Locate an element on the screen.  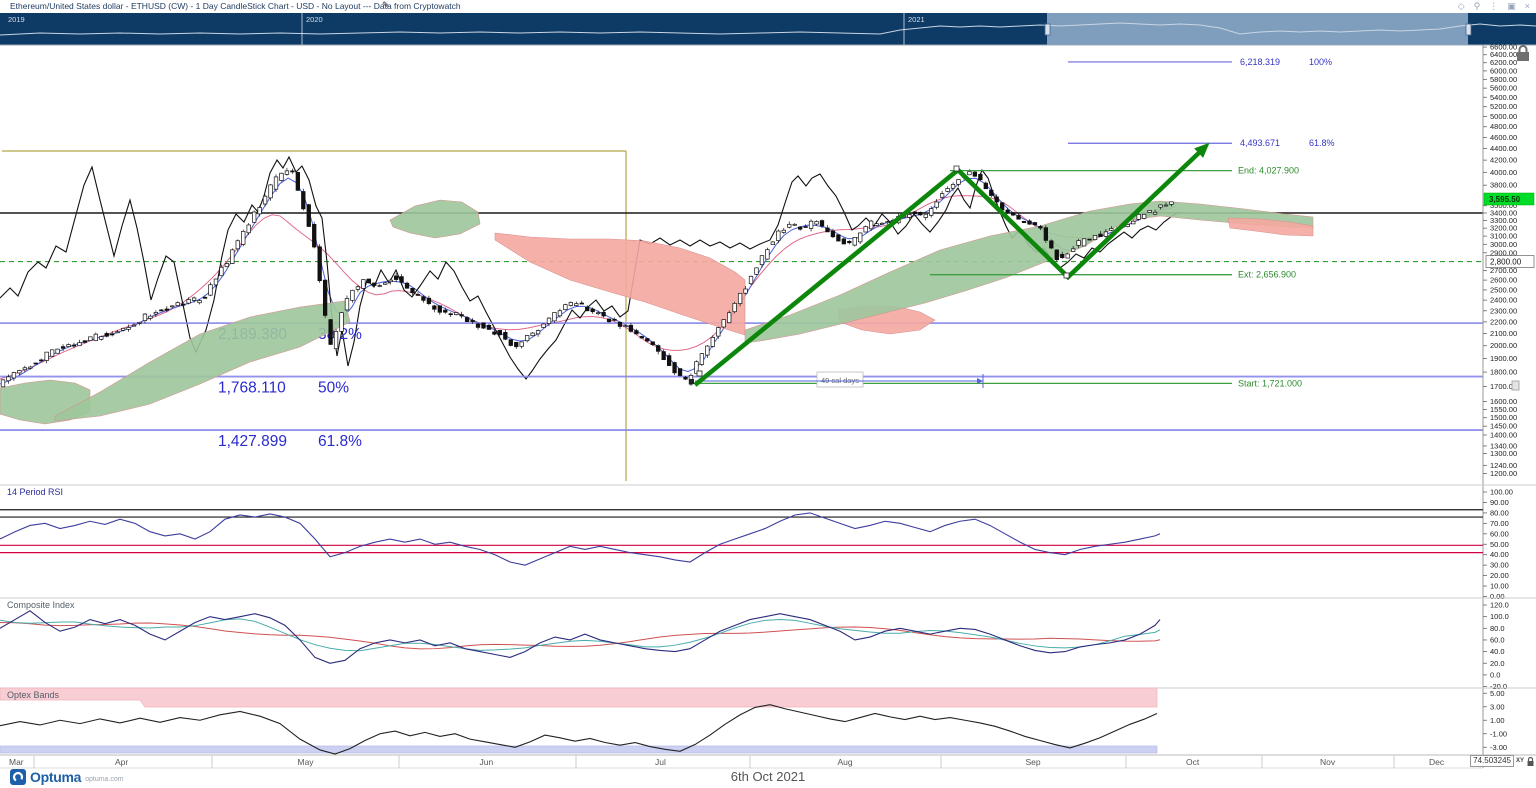
month-axis: Mar Apr May Jun Jul Aug Sep Oct Nov Dec is located at coordinates (768, 761).